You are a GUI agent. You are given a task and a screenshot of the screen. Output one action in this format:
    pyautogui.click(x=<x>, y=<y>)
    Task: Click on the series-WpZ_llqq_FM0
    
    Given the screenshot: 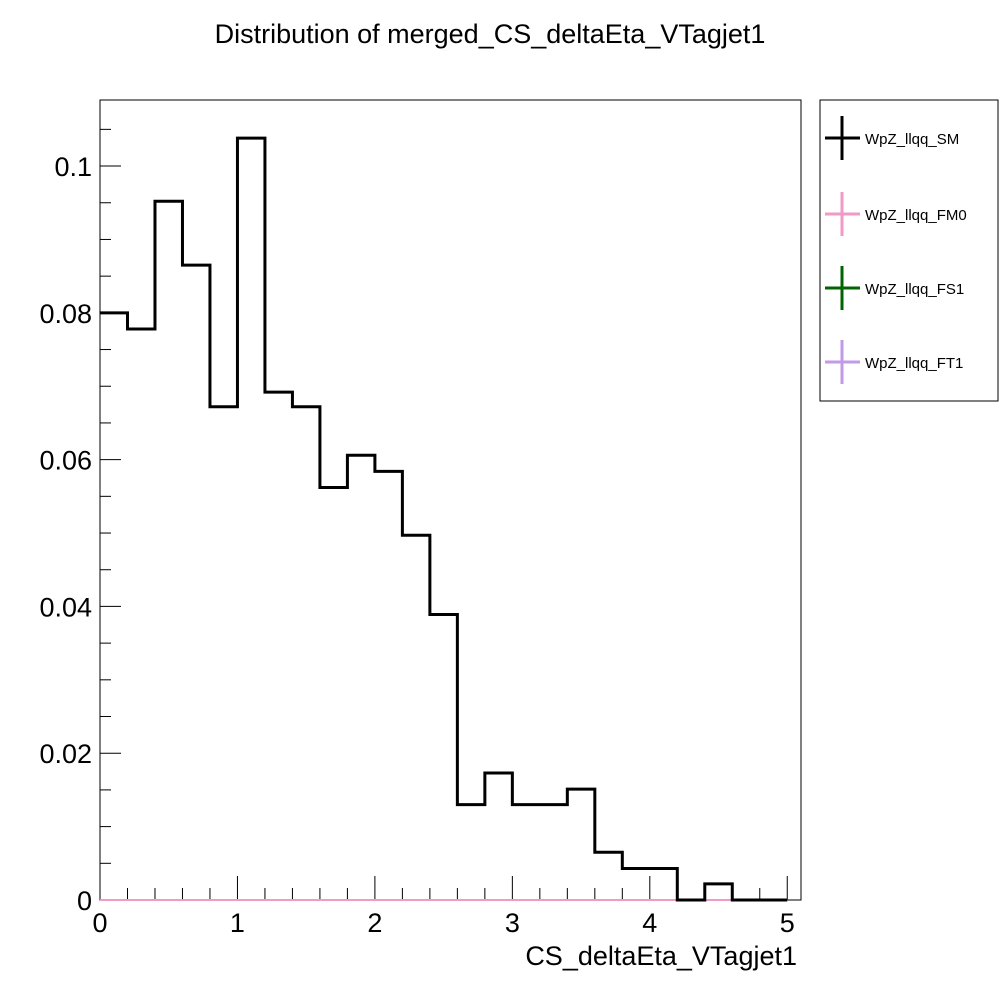 What is the action you would take?
    pyautogui.click(x=444, y=900)
    